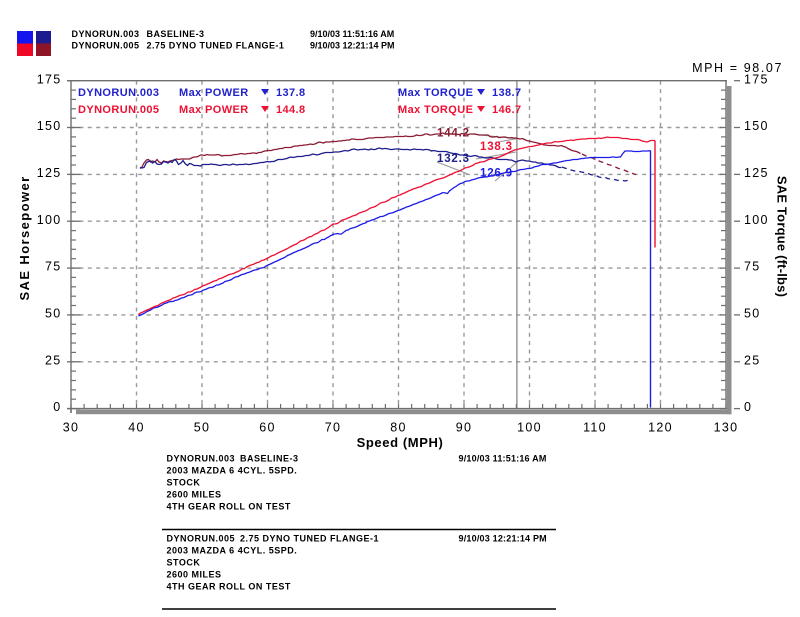 This screenshot has width=800, height=617. Describe the element at coordinates (24, 237) in the screenshot. I see `svg-text: SAE Horsepower` at that location.